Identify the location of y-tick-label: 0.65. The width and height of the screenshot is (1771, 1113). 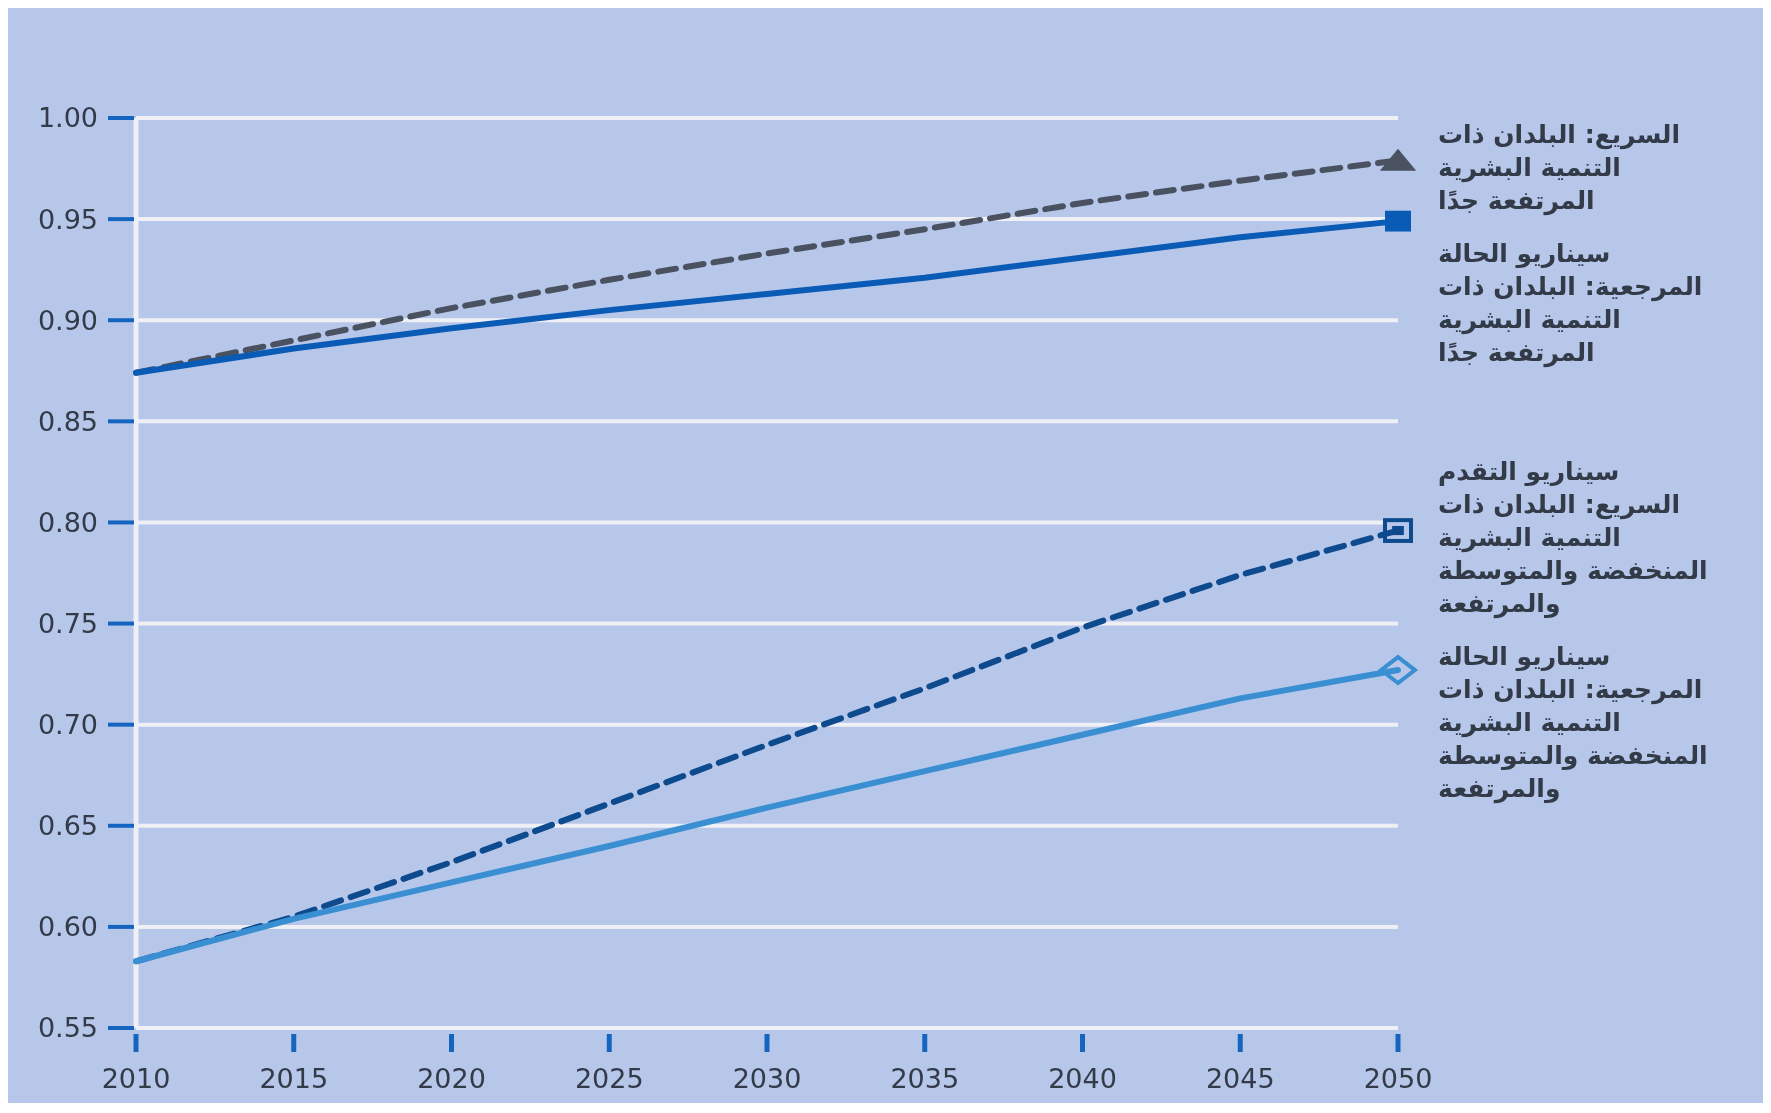
(67, 826).